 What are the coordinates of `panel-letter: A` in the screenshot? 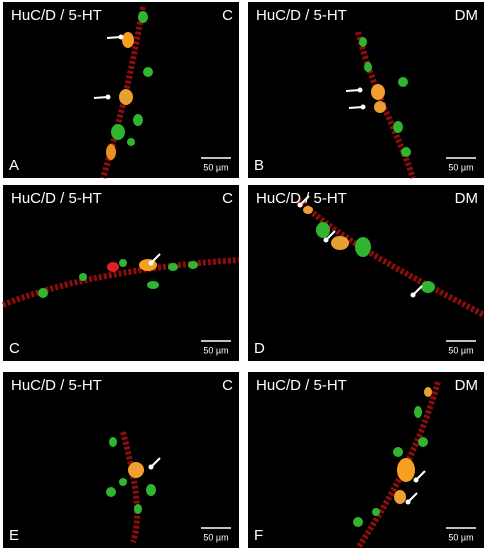 It's located at (14, 165).